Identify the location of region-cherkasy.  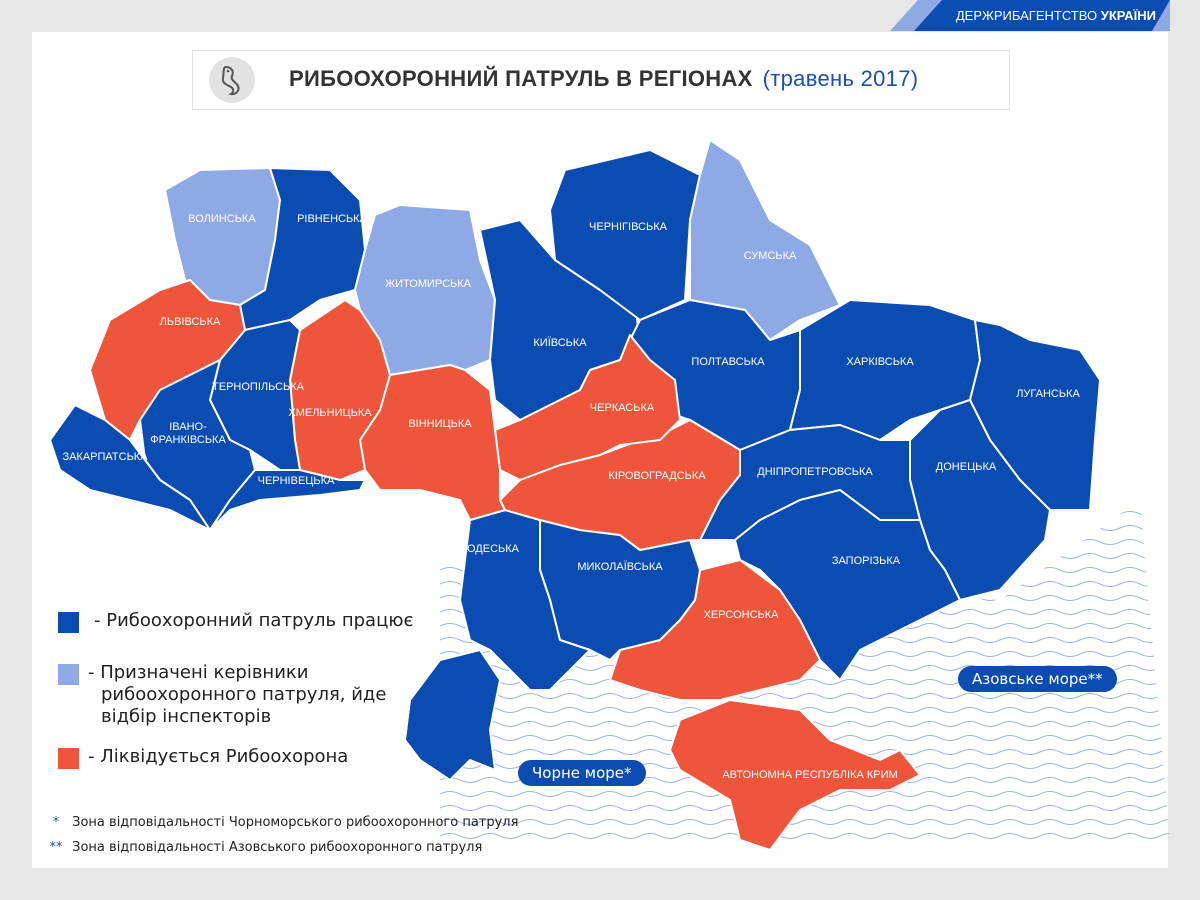
(587, 407).